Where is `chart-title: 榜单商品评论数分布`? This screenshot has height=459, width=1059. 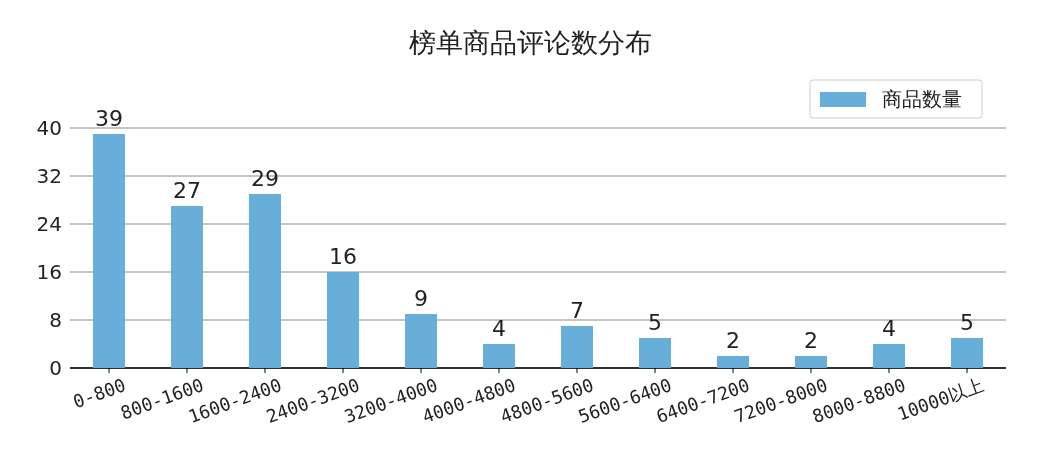
chart-title: 榜单商品评论数分布 is located at coordinates (530, 42).